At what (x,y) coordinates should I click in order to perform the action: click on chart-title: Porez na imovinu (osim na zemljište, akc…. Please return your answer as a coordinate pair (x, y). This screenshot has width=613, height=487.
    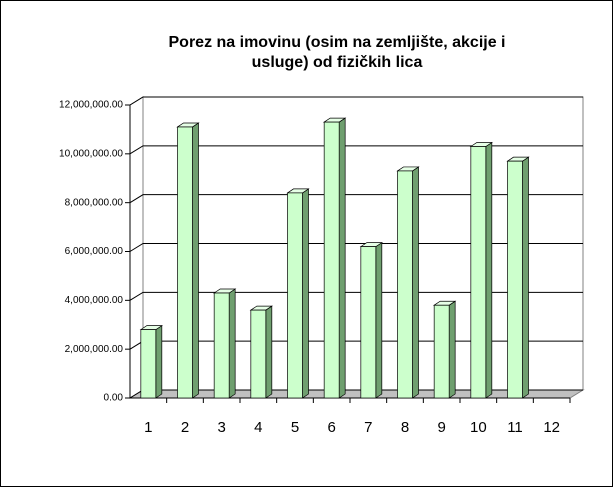
    Looking at the image, I should click on (337, 52).